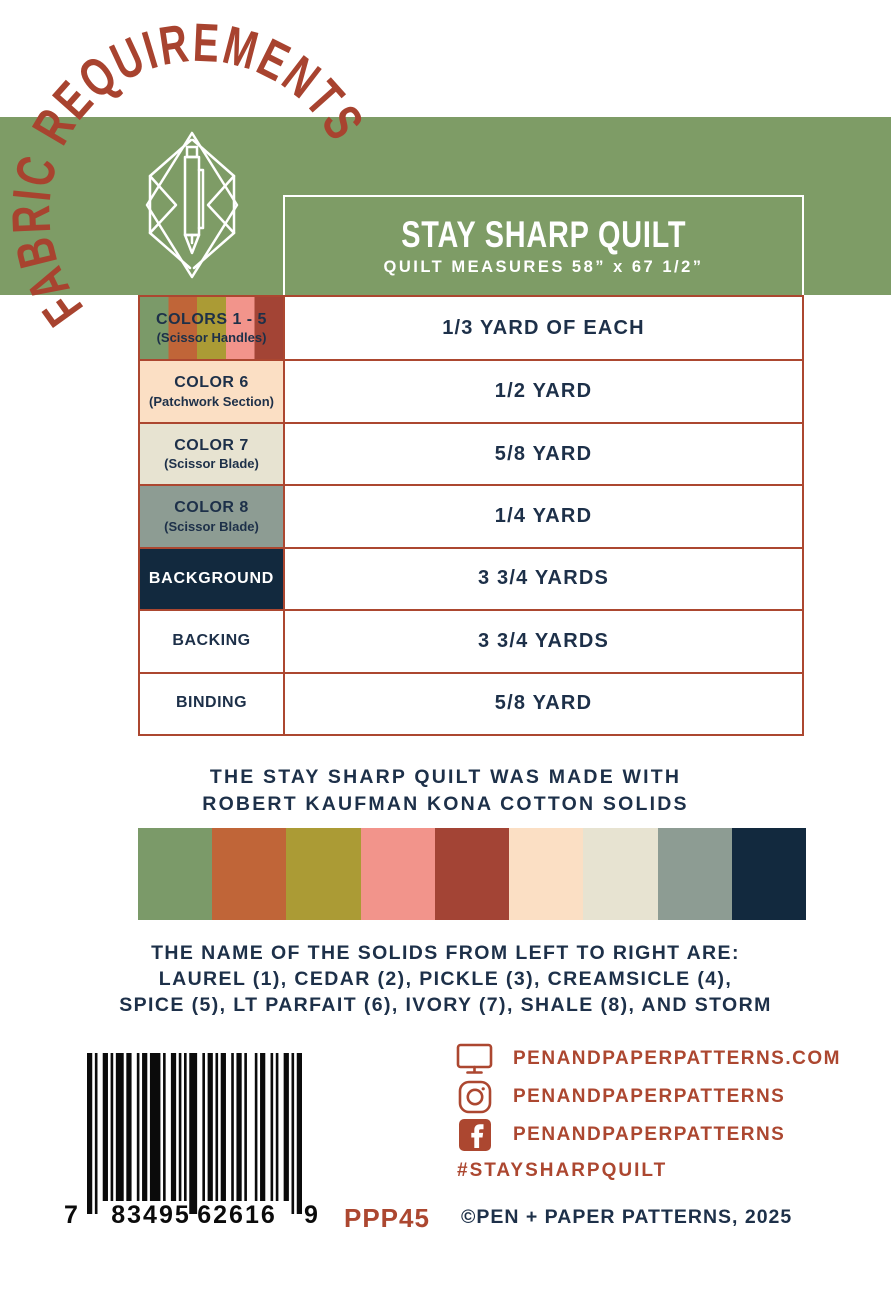 This screenshot has width=891, height=1300. Describe the element at coordinates (211, 319) in the screenshot. I see `row-label: COLORS 1 - 5` at that location.